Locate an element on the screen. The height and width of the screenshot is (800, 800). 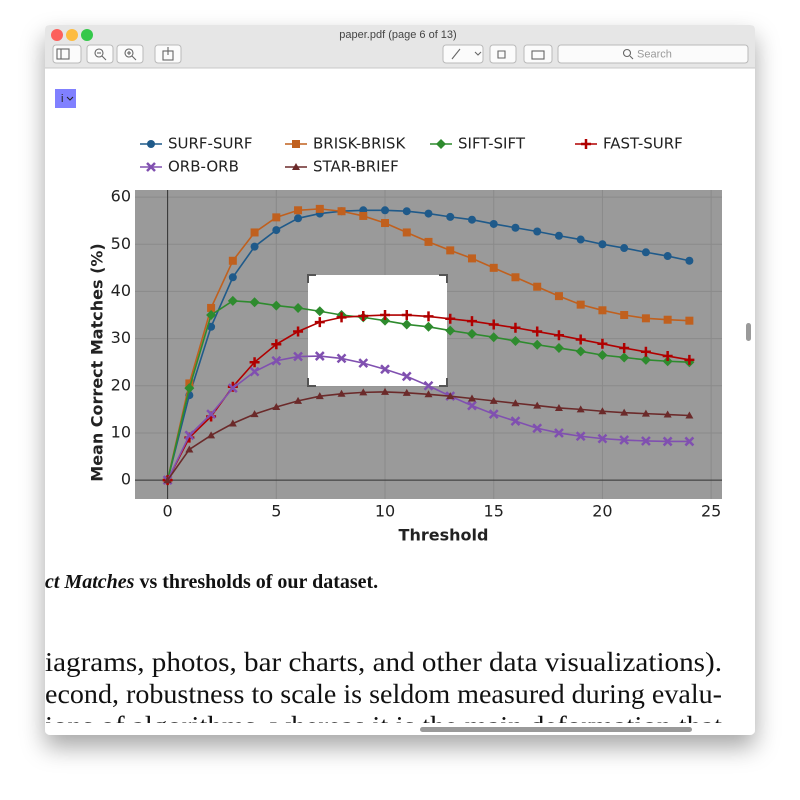
search-field is located at coordinates (653, 54).